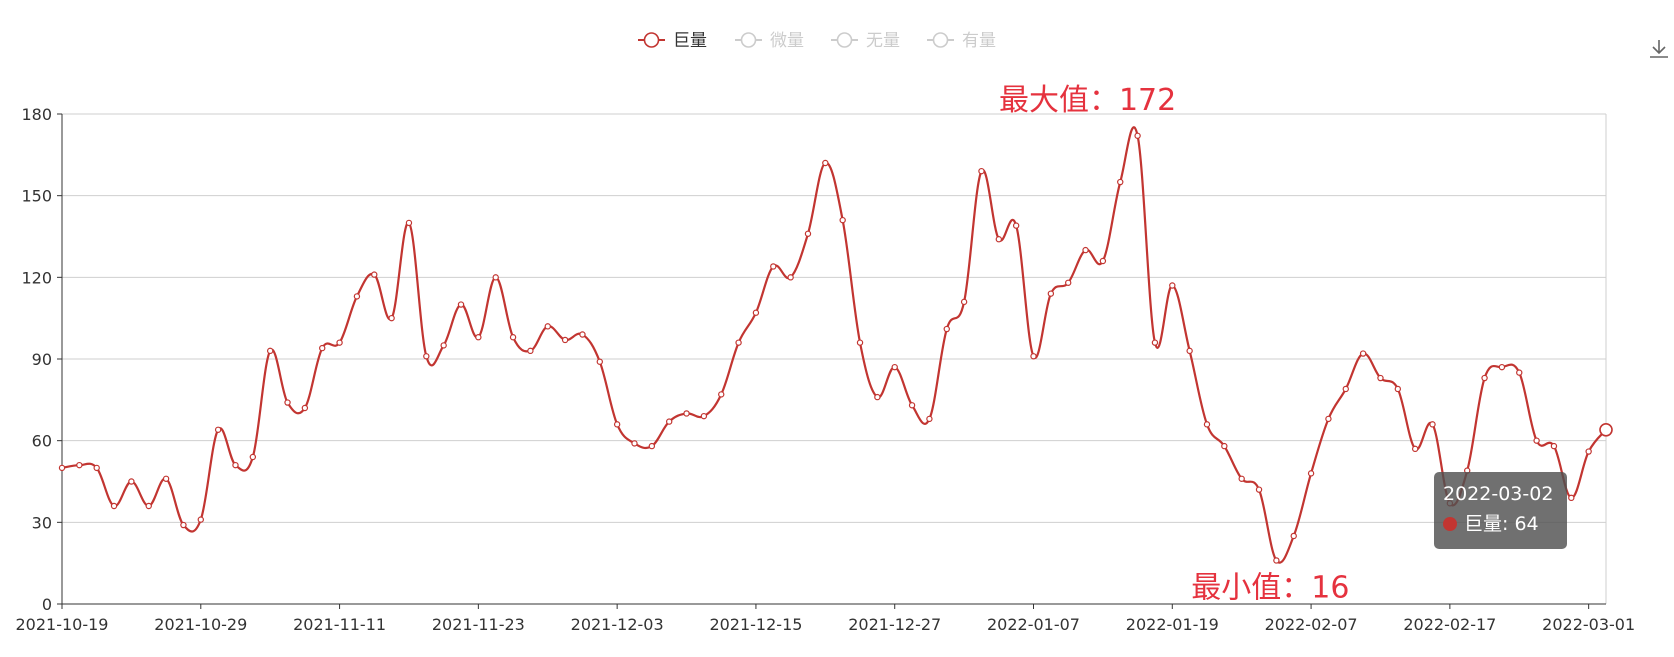  Describe the element at coordinates (1450, 524) in the screenshot. I see `tooltip-series-dot` at that location.